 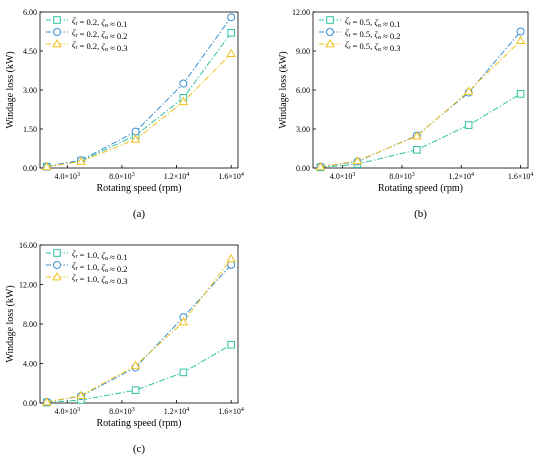 I want to click on y-tick-label: 1.50, so click(x=30, y=129).